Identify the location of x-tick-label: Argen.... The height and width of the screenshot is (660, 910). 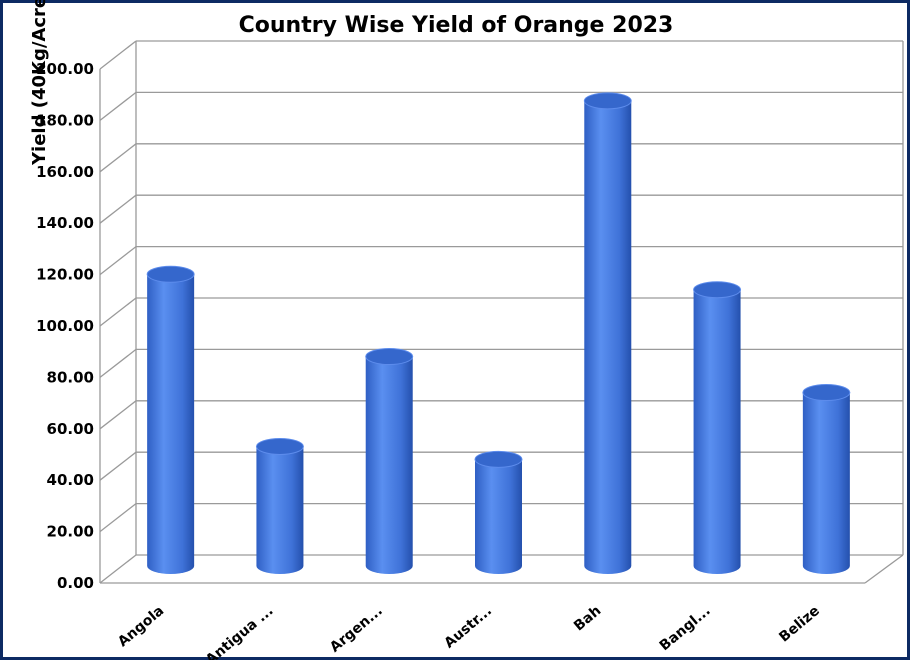
(356, 629).